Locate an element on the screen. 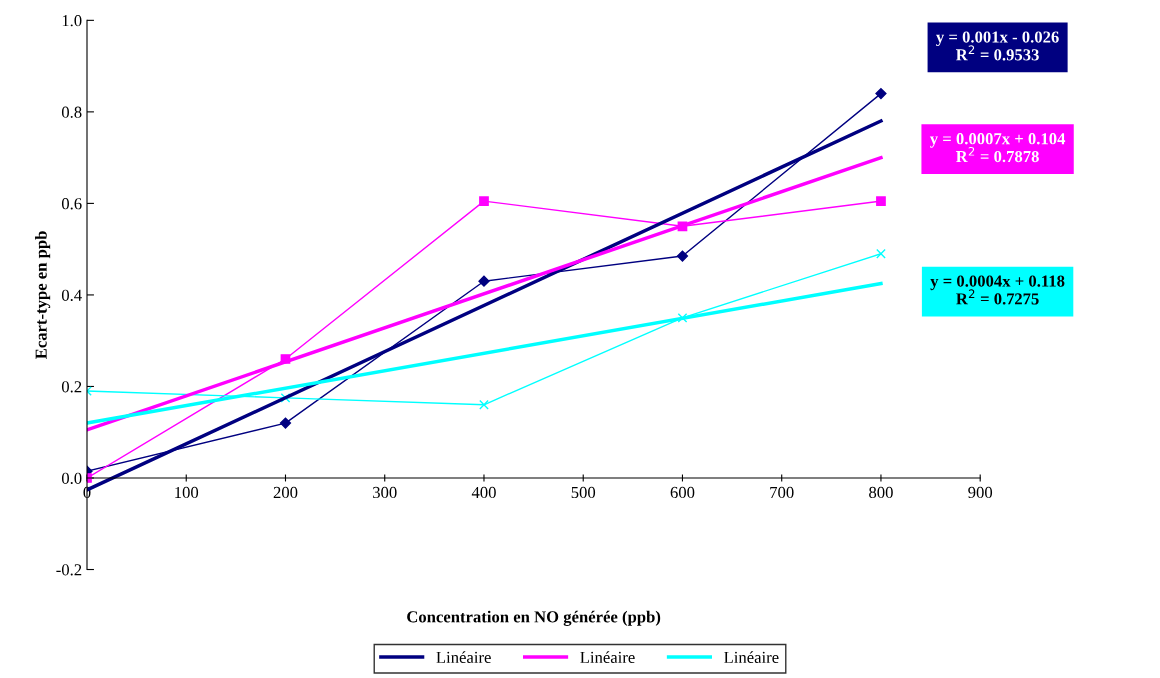  annotation: y = 0.0004x + 0.118 R$^{2}$ = 0.7275 is located at coordinates (997, 290).